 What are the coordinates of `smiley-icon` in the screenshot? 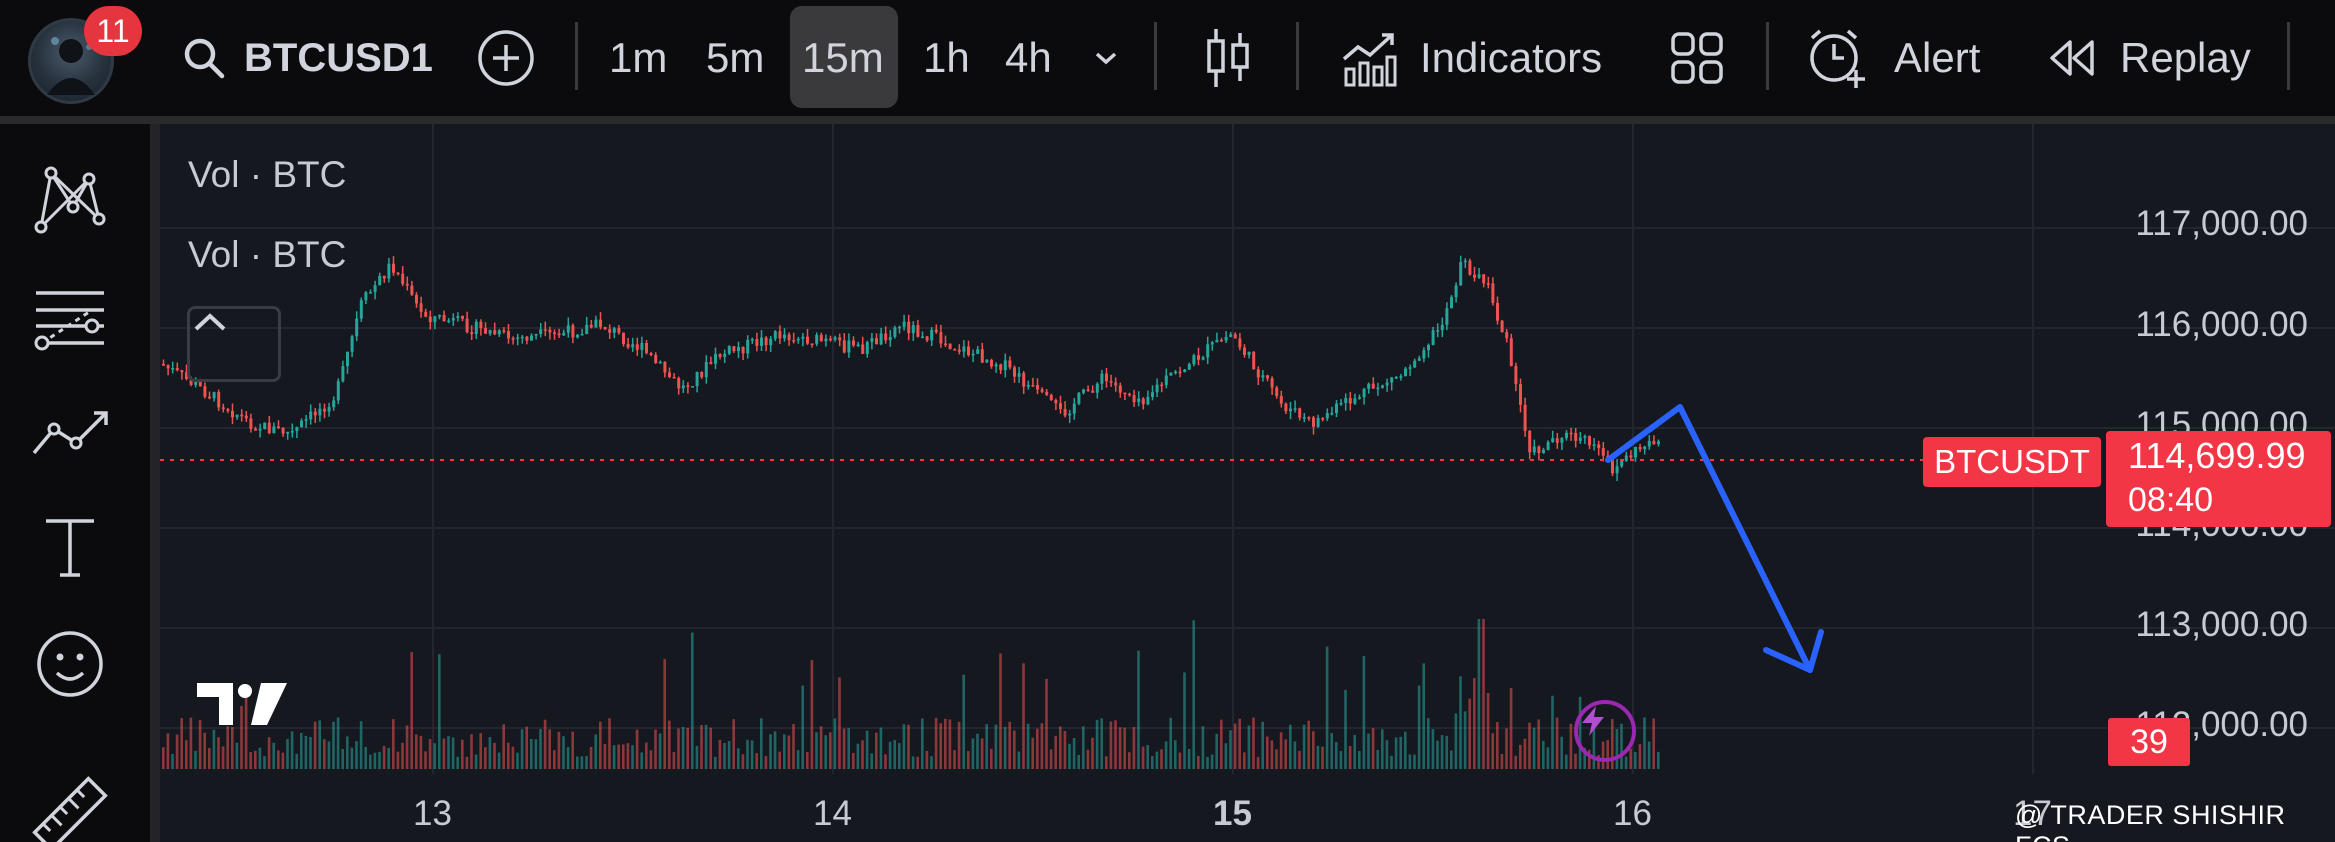 It's located at (70, 664).